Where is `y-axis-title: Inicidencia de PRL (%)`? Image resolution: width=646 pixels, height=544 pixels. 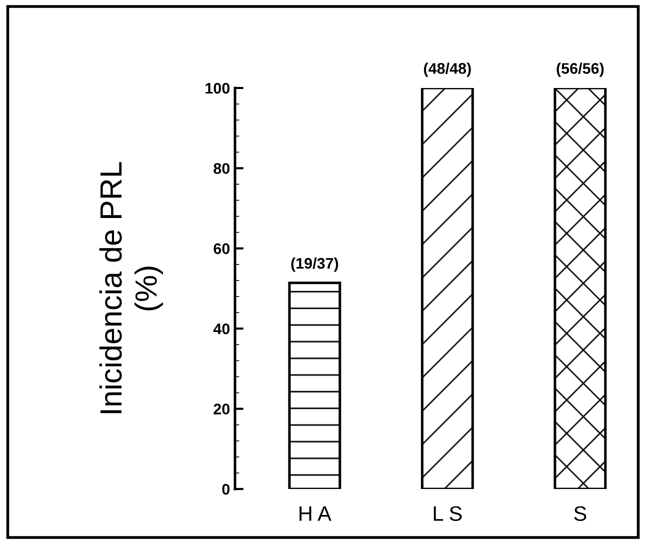
y-axis-title: Inicidencia de PRL (%) is located at coordinates (131, 288).